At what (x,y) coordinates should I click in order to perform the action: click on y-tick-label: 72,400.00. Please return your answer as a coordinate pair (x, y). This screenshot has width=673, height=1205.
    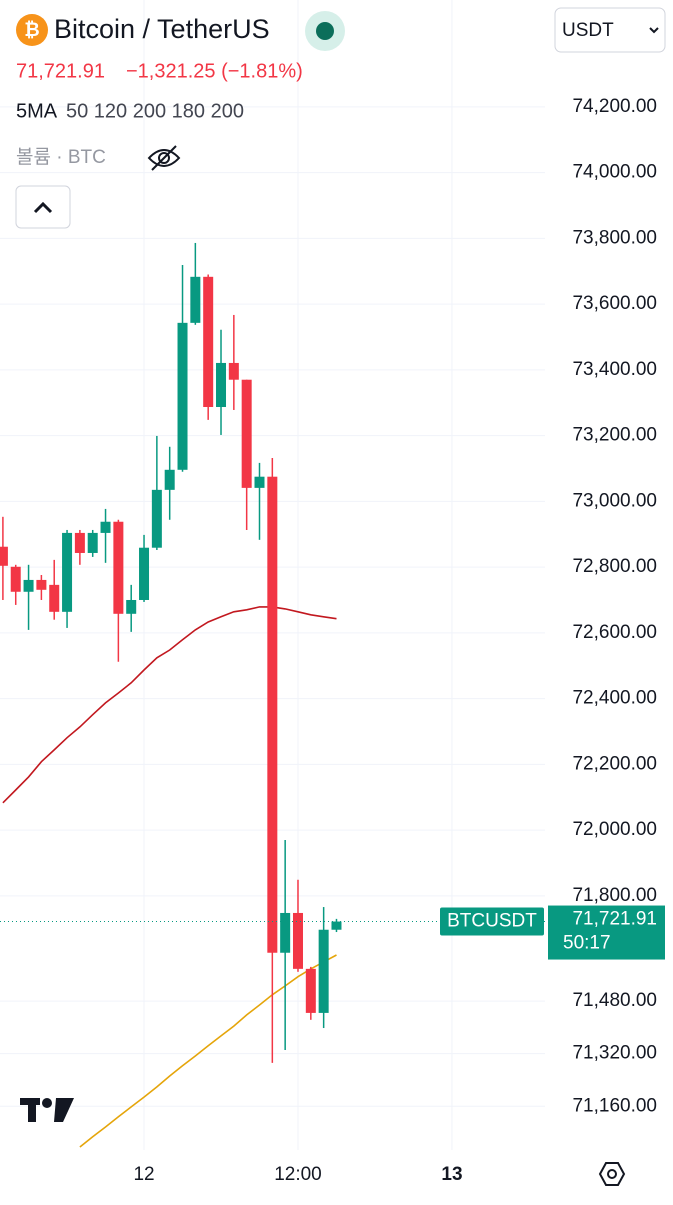
    Looking at the image, I should click on (614, 698).